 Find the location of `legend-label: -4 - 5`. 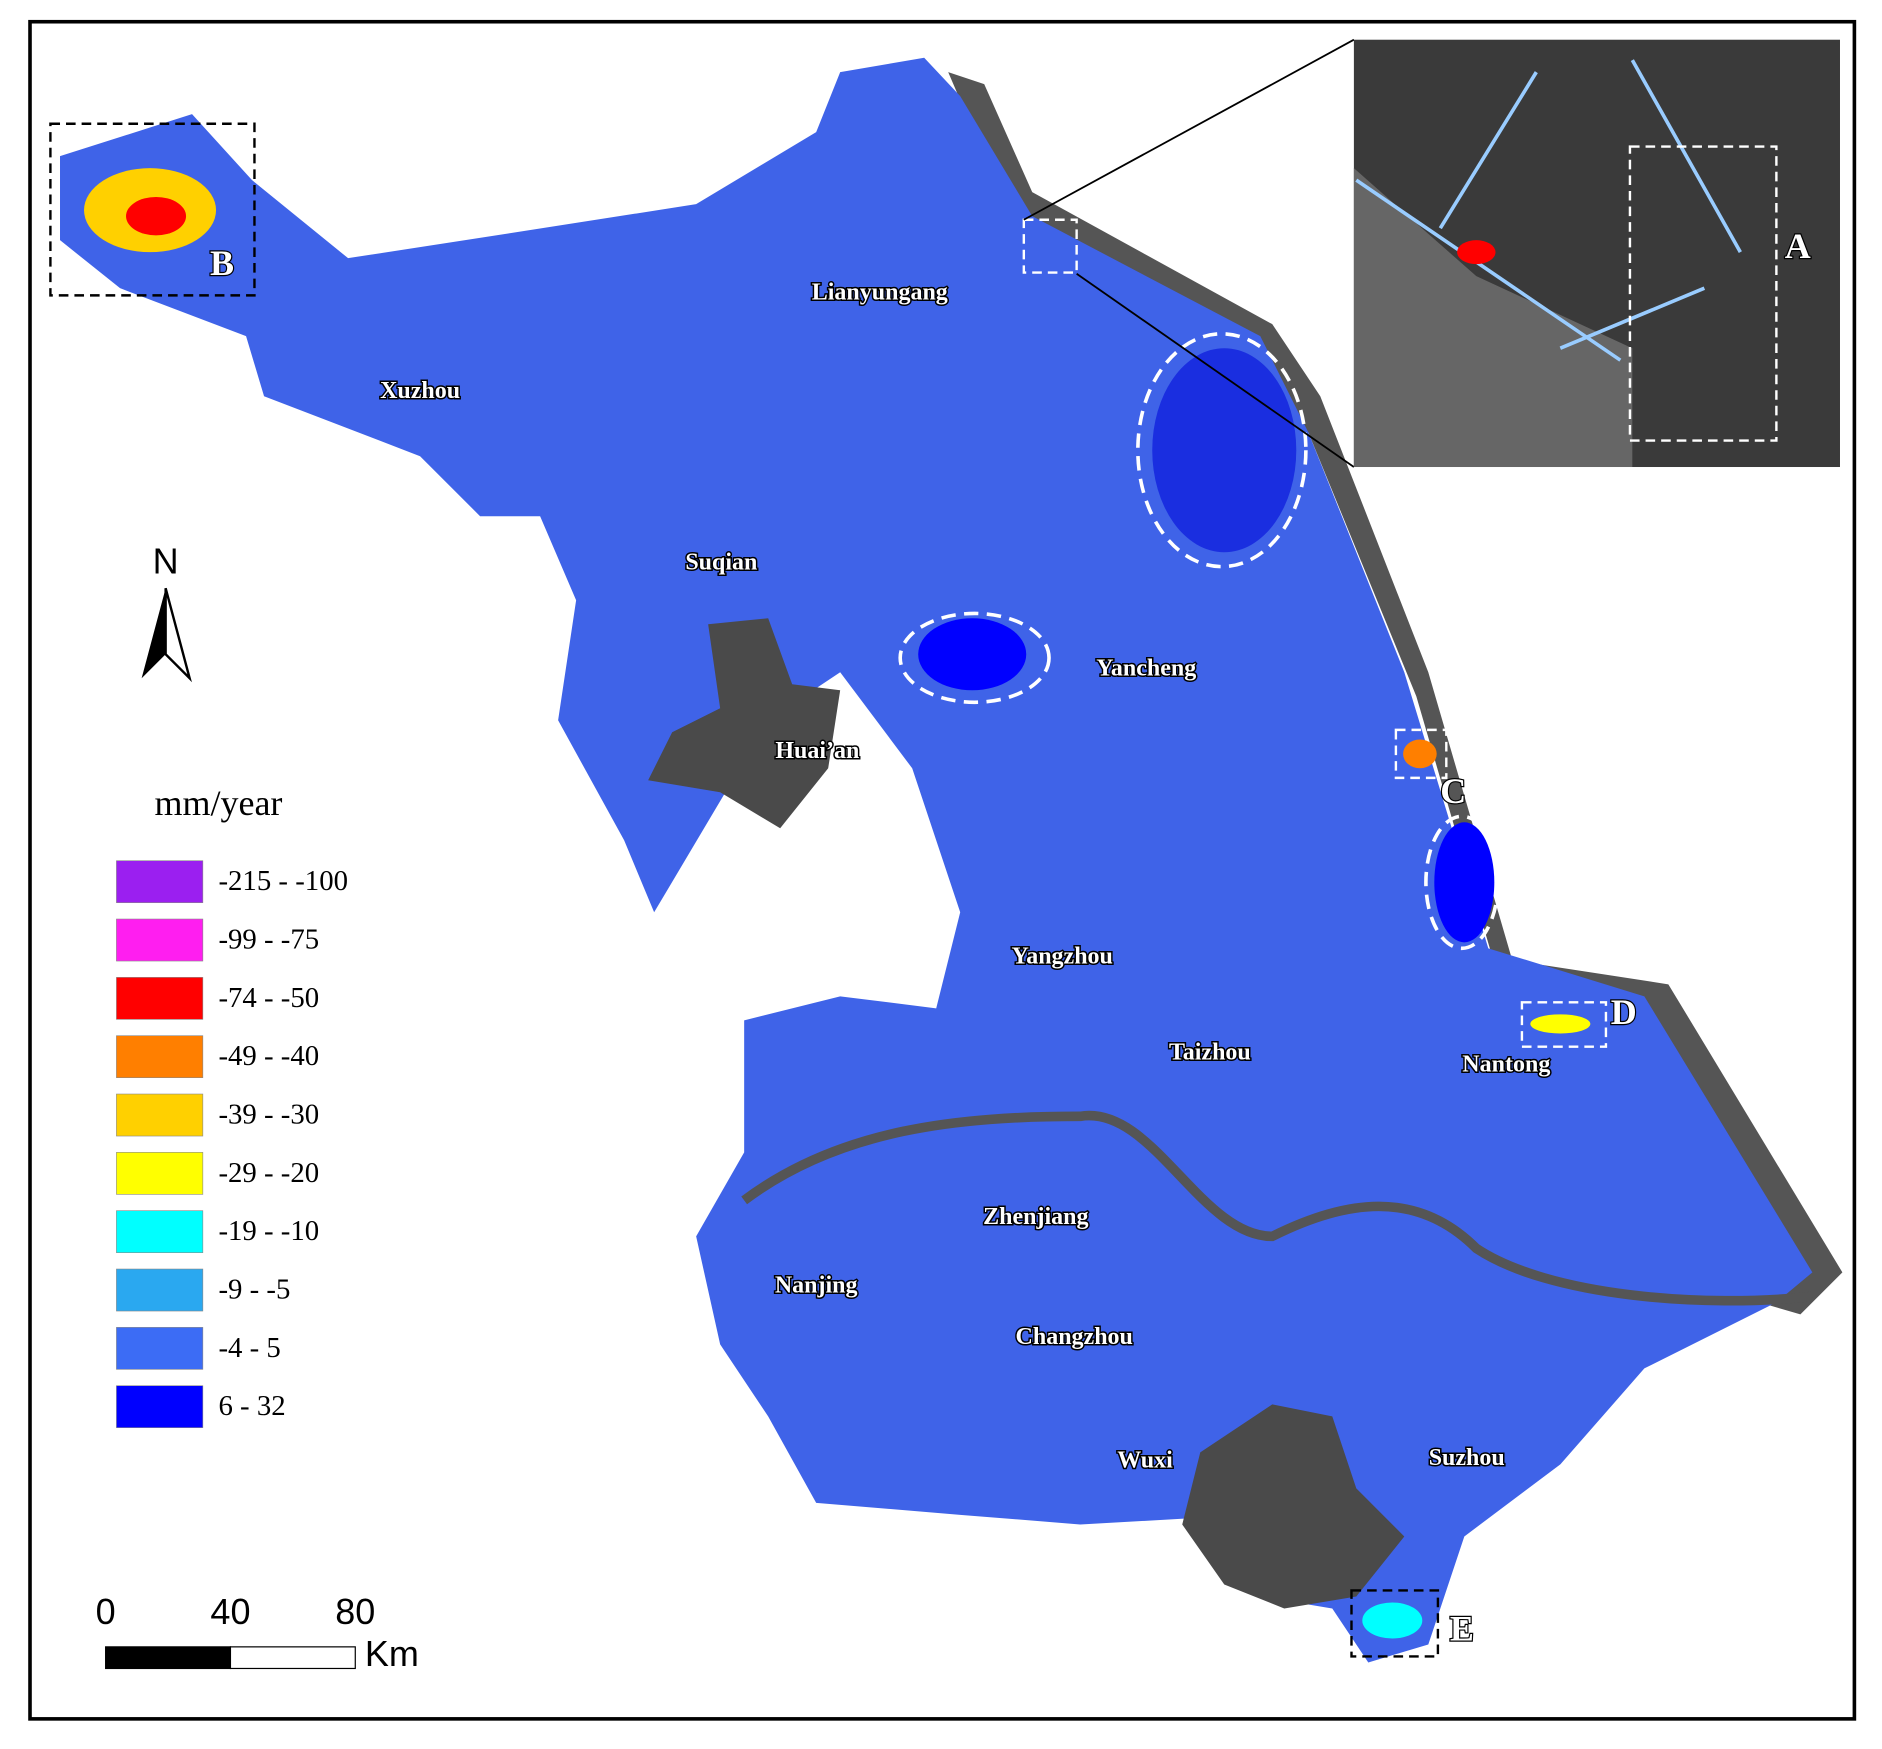

legend-label: -4 - 5 is located at coordinates (249, 1348).